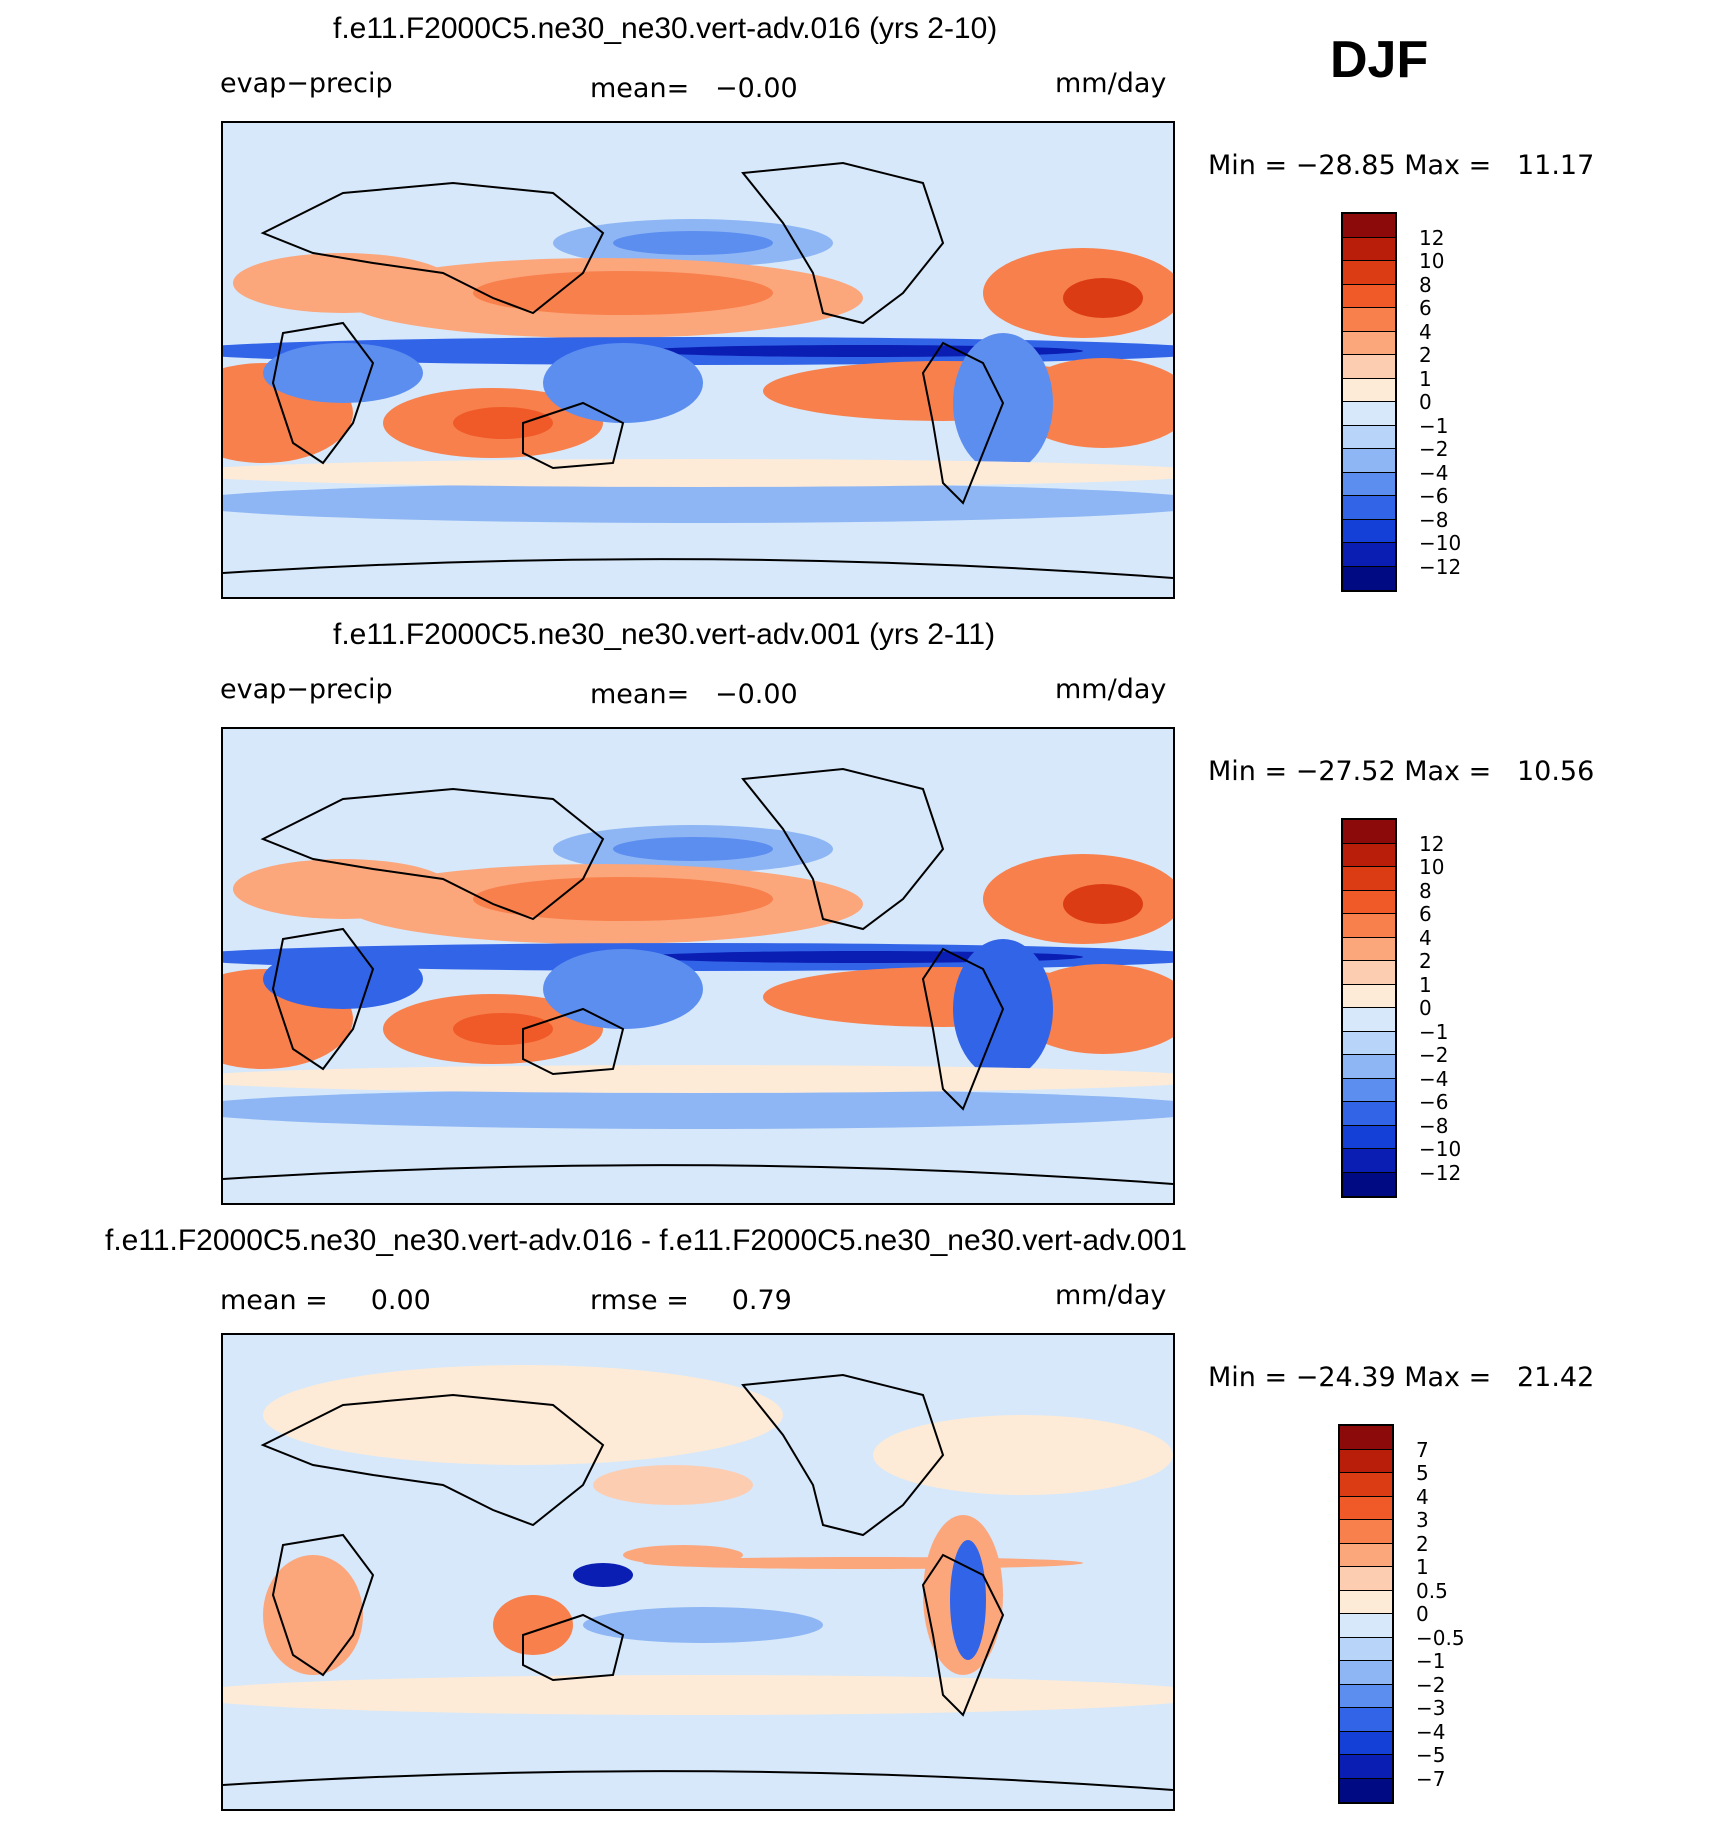 The image size is (1710, 1836). I want to click on panel-left-label: evap−precip, so click(306, 83).